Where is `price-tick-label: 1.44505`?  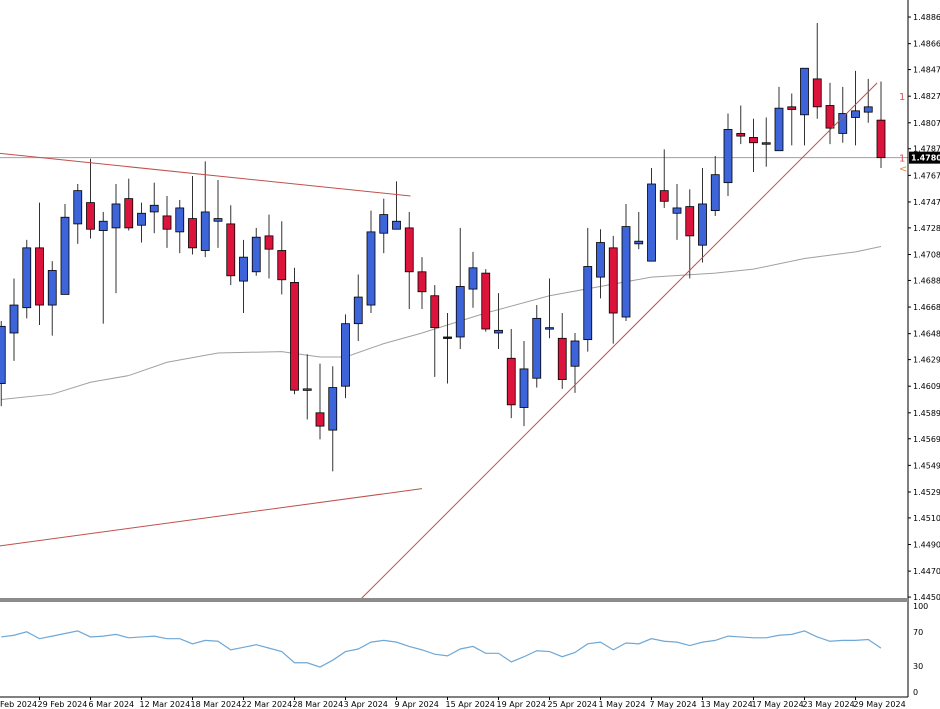 price-tick-label: 1.44505 is located at coordinates (926, 597).